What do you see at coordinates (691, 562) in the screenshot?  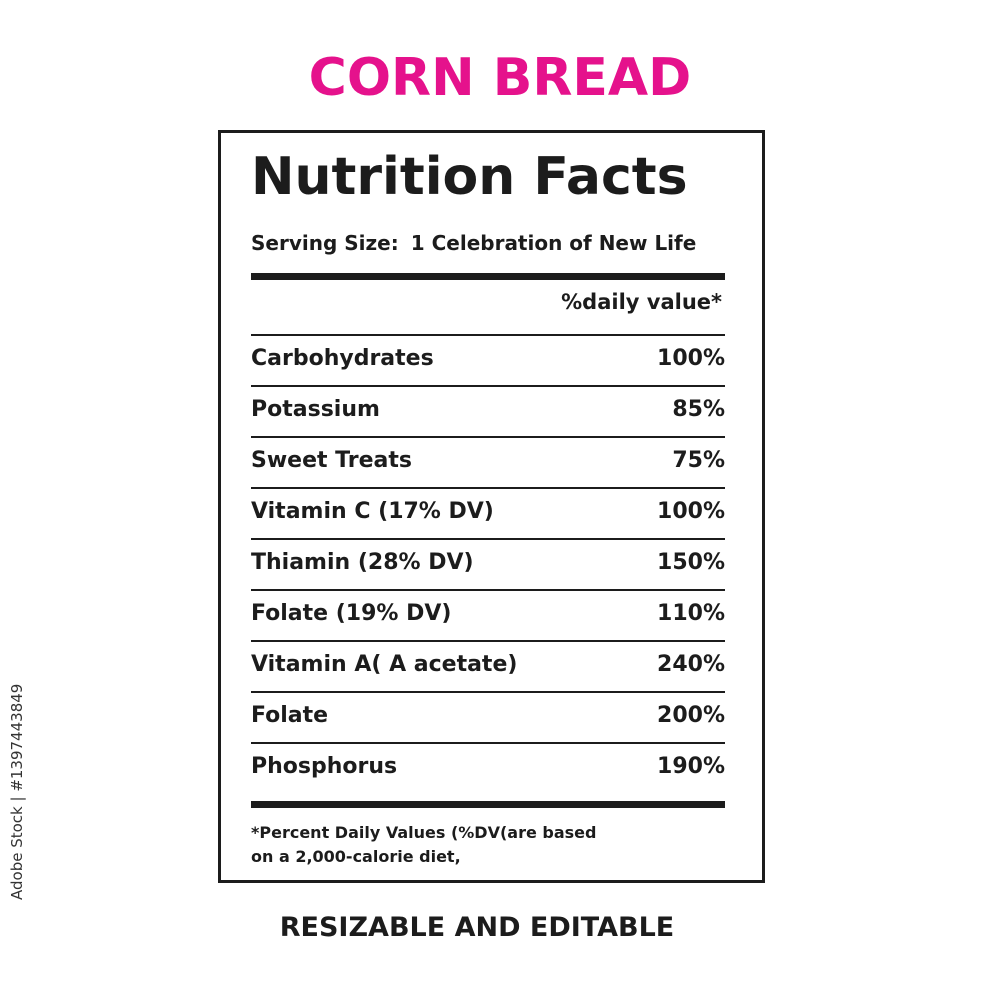 I see `nutrient-value: 150%` at bounding box center [691, 562].